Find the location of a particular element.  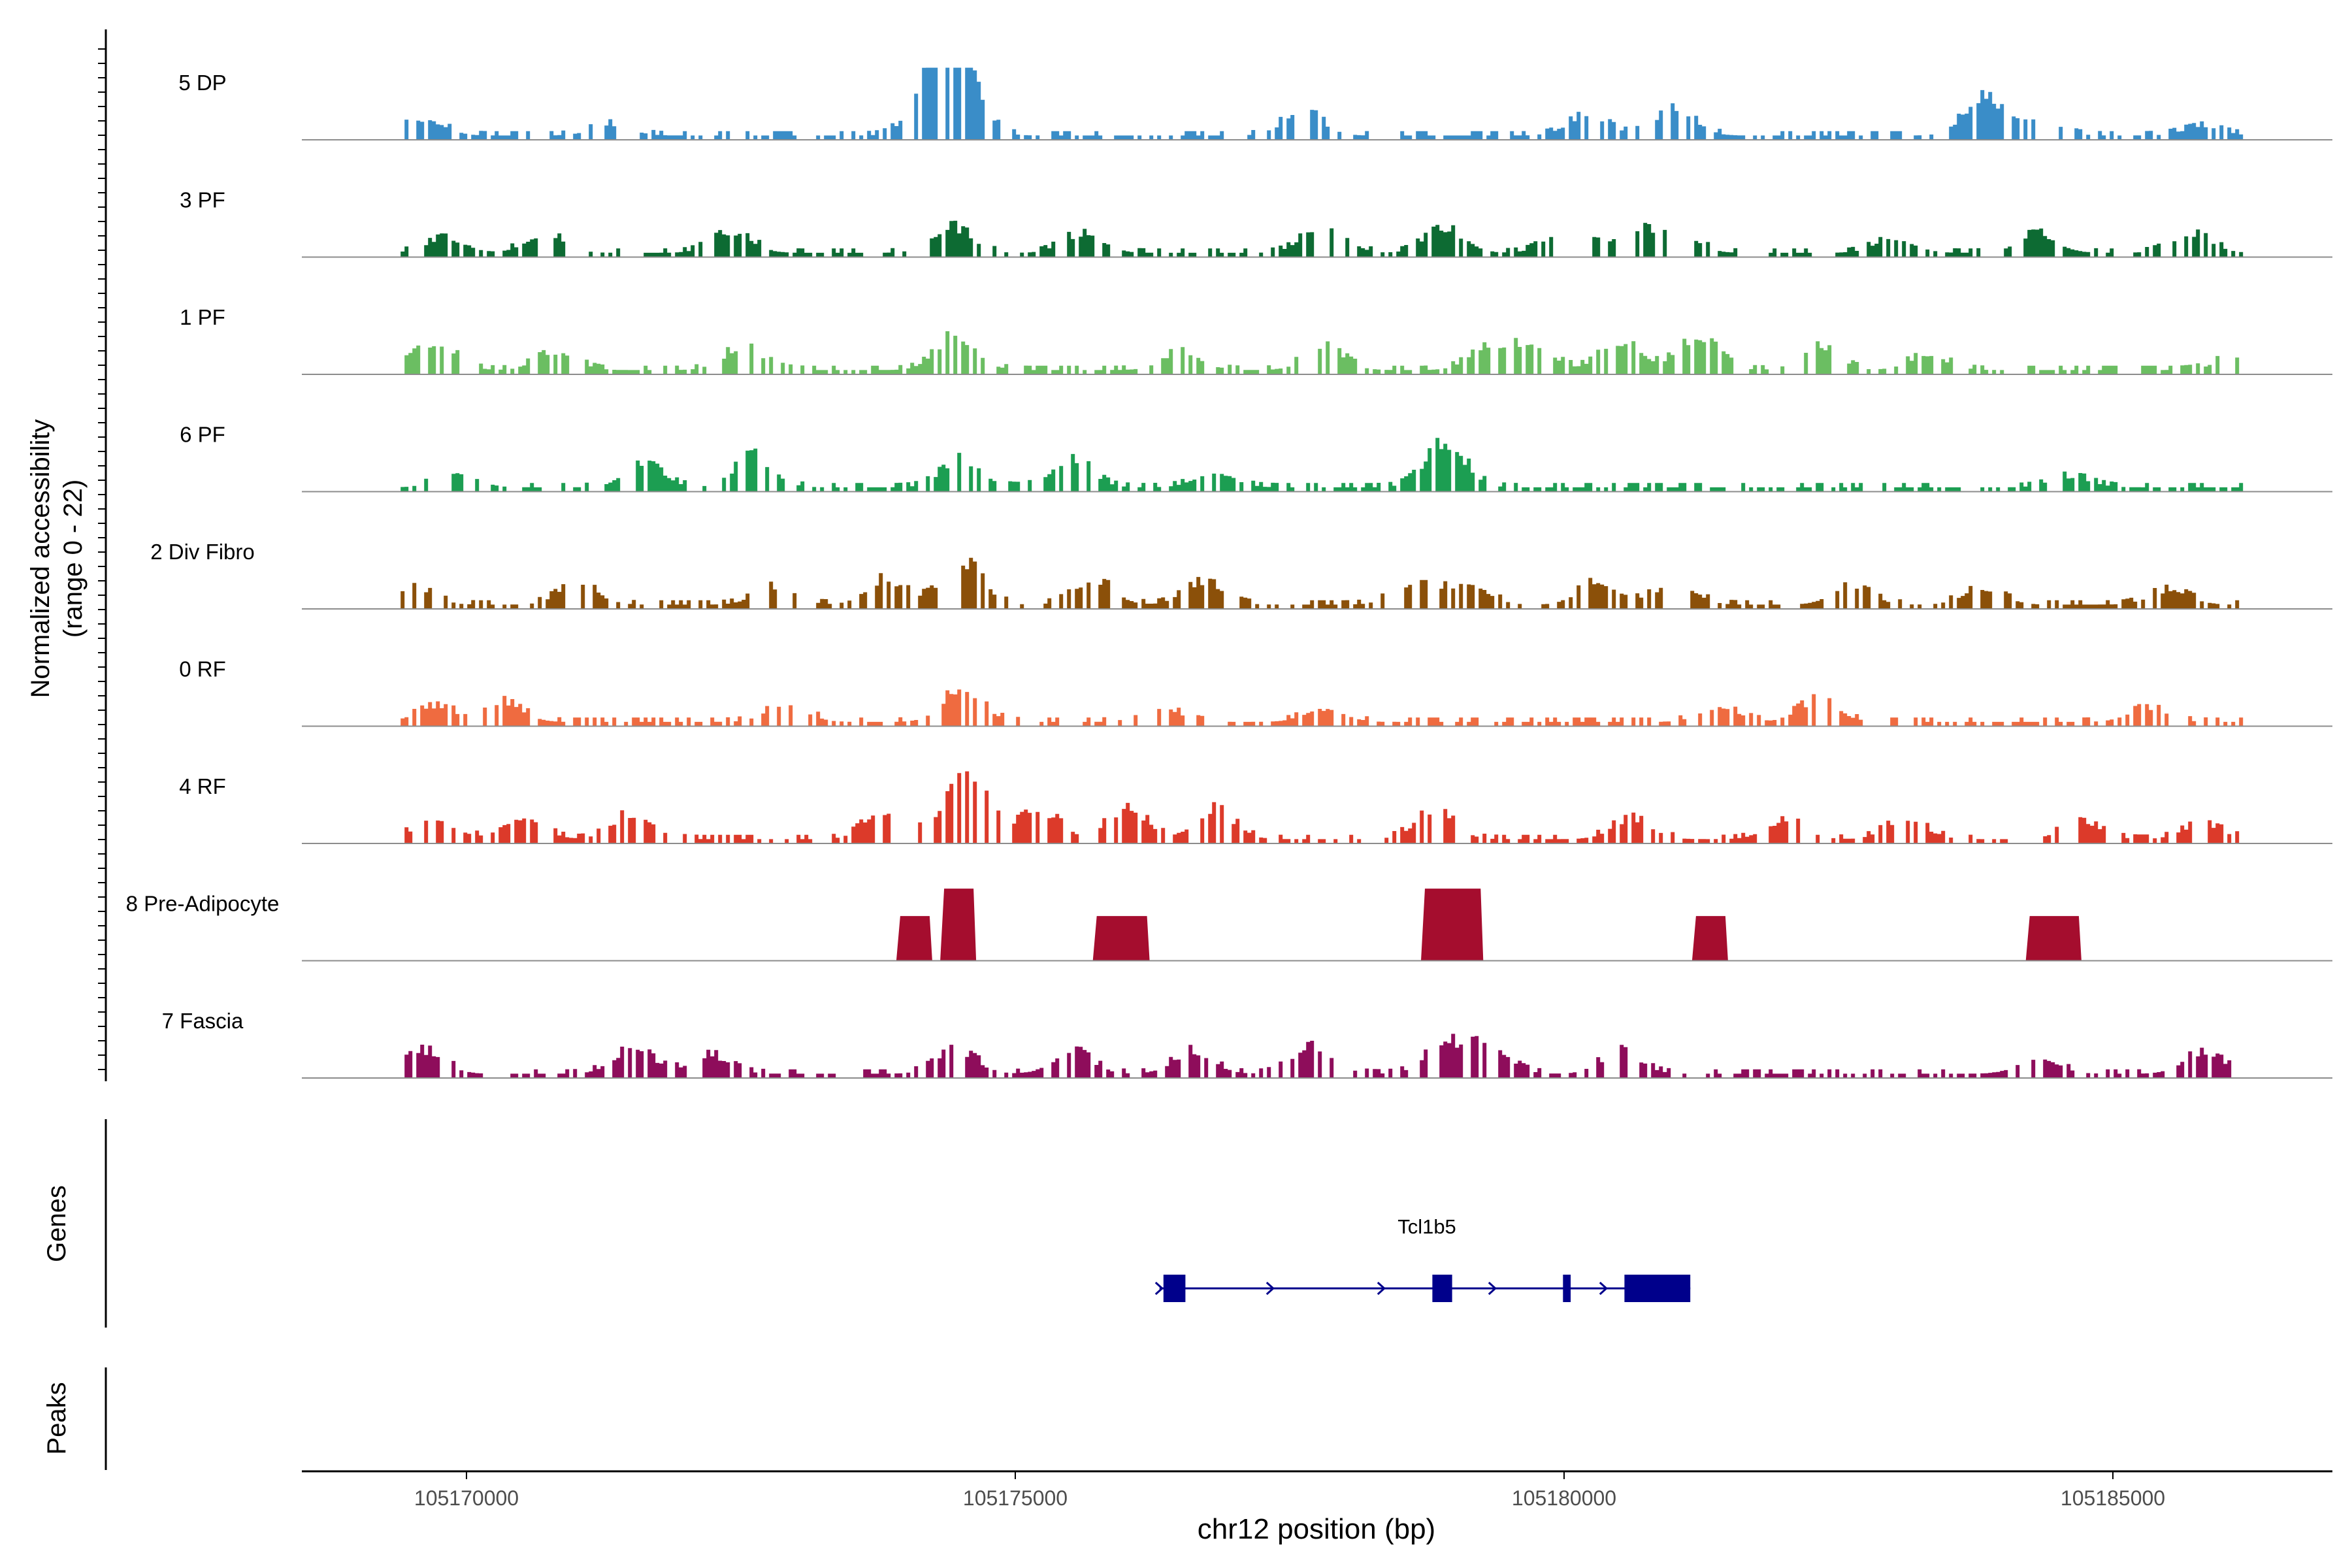

gene-tcl1b5: Tcl1b5 is located at coordinates (1422, 1258).